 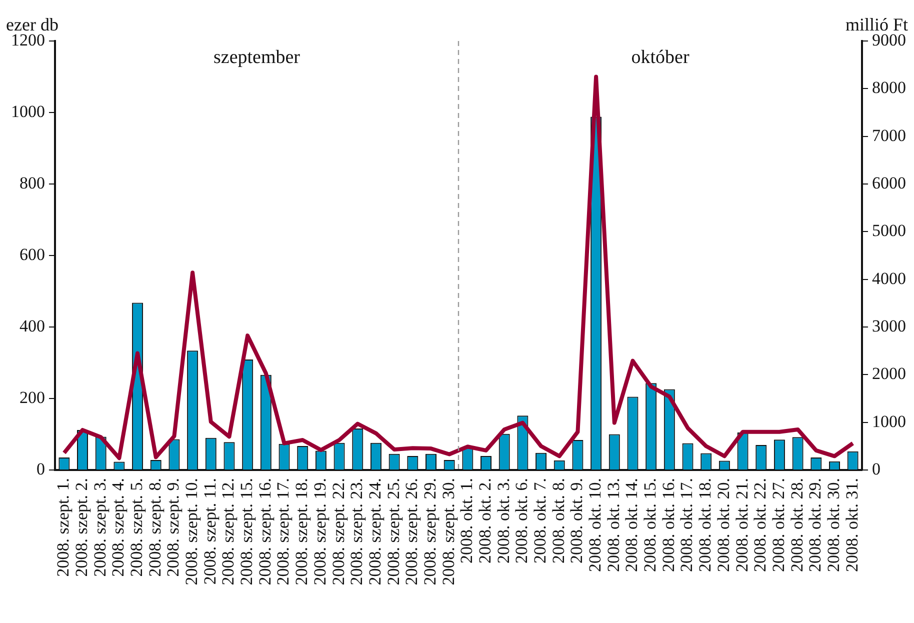 I want to click on x-tick-label: 2008. szept. 3., so click(x=100, y=527).